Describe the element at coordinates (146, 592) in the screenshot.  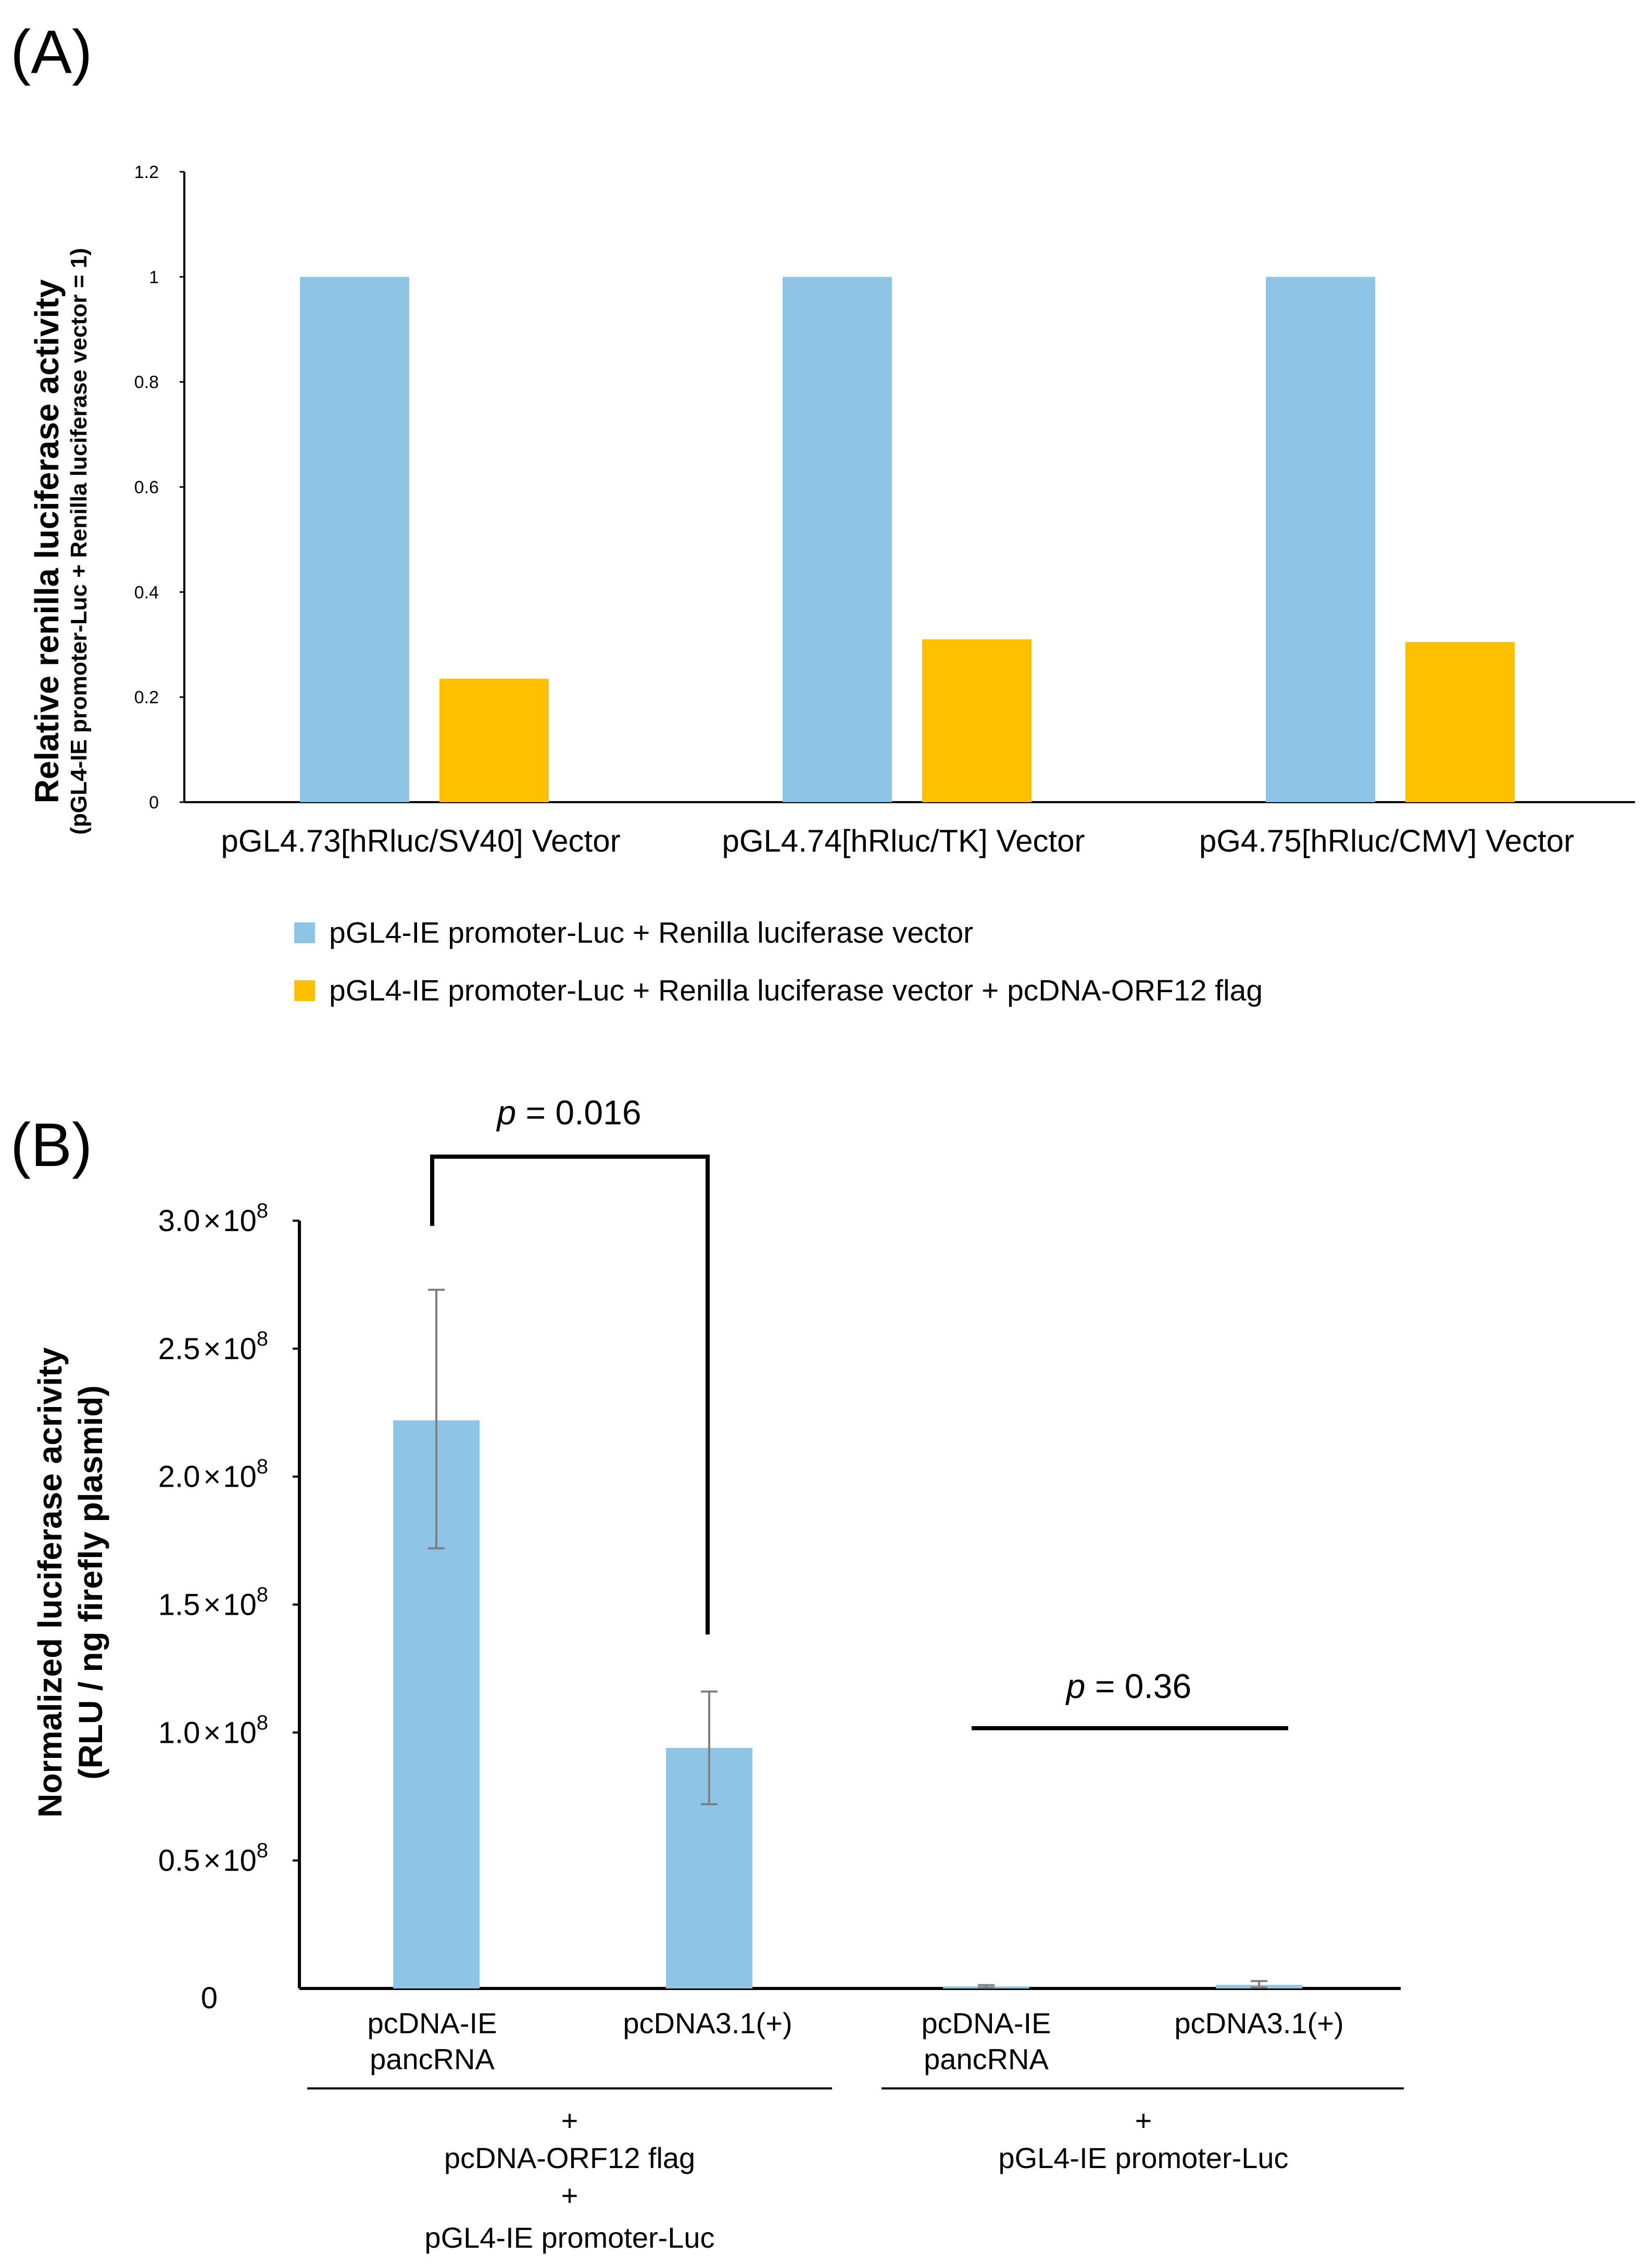
I see `panel-a-y-tick-label: 0.4` at that location.